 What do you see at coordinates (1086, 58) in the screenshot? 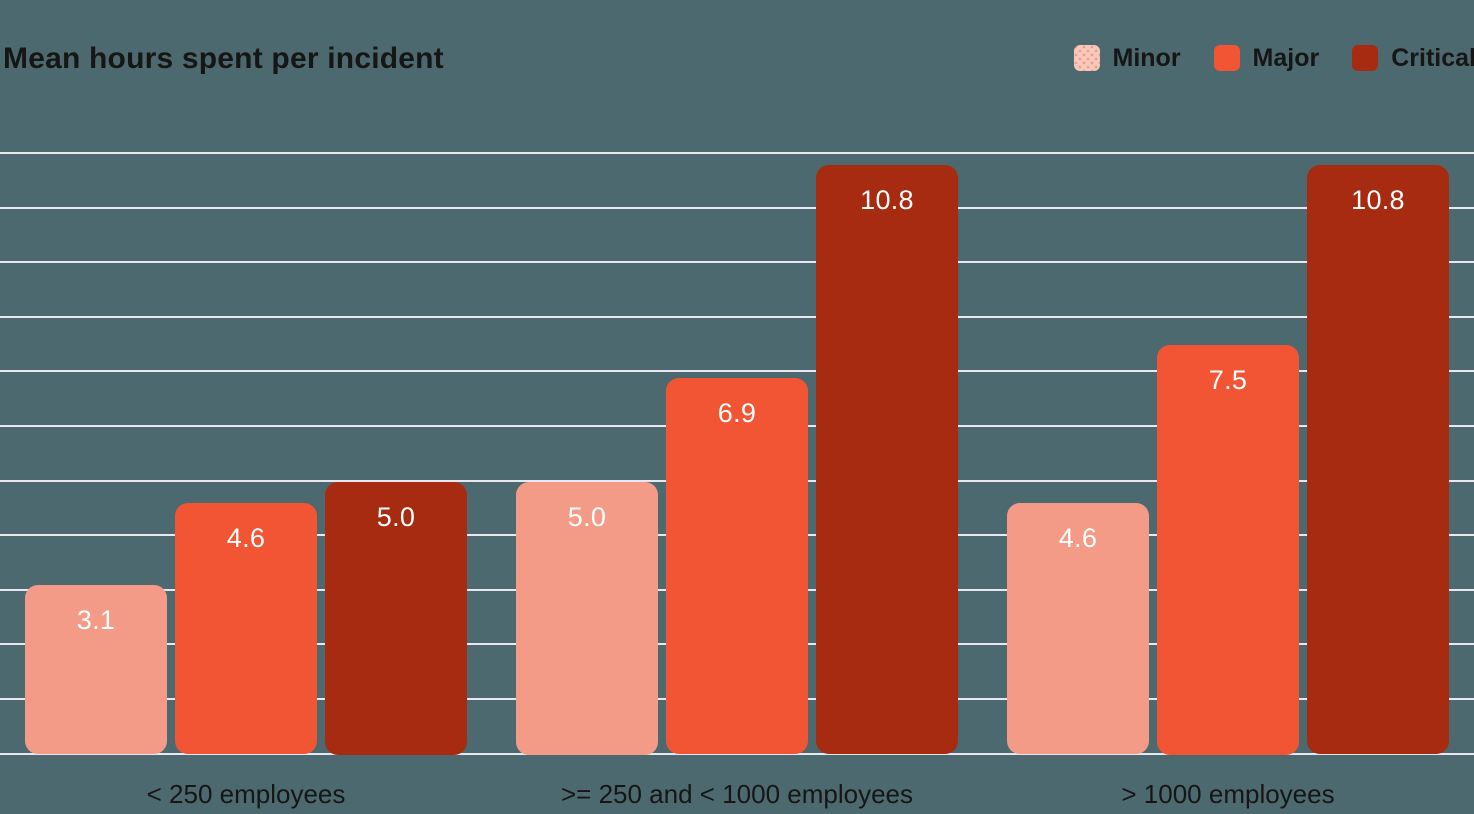
I see `minor-swatch-icon` at bounding box center [1086, 58].